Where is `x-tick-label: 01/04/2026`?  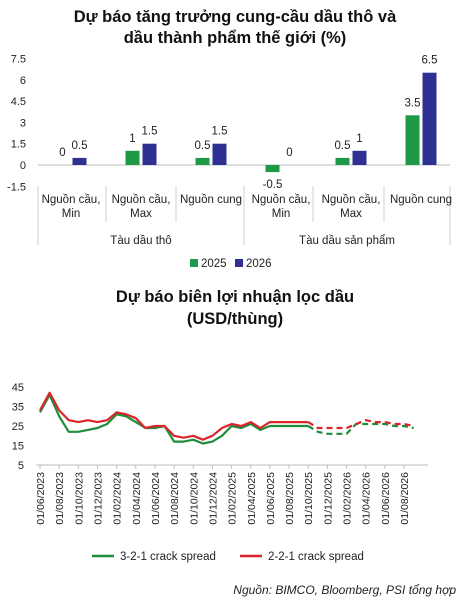
x-tick-label: 01/04/2026 is located at coordinates (367, 498).